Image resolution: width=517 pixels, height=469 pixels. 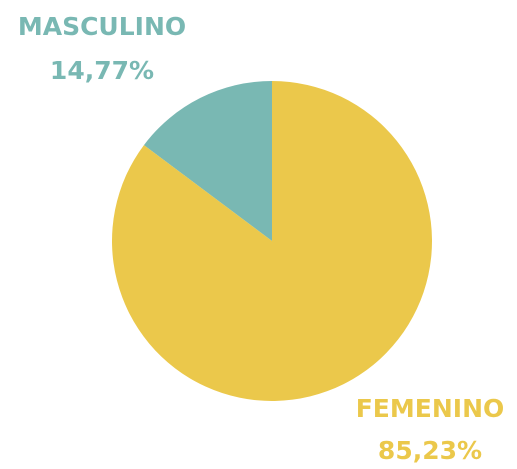 I want to click on category-label: MASCULINO, so click(x=102, y=26).